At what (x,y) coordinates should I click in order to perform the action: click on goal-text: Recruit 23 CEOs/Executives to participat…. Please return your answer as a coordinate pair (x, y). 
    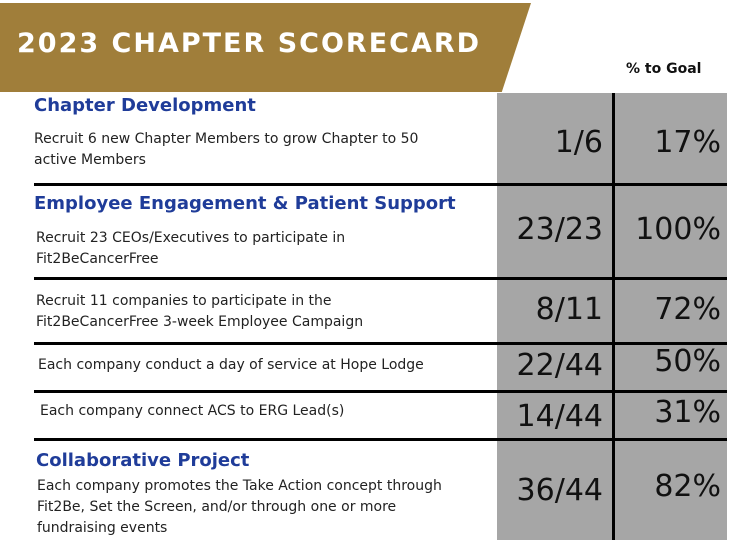
    Looking at the image, I should click on (191, 248).